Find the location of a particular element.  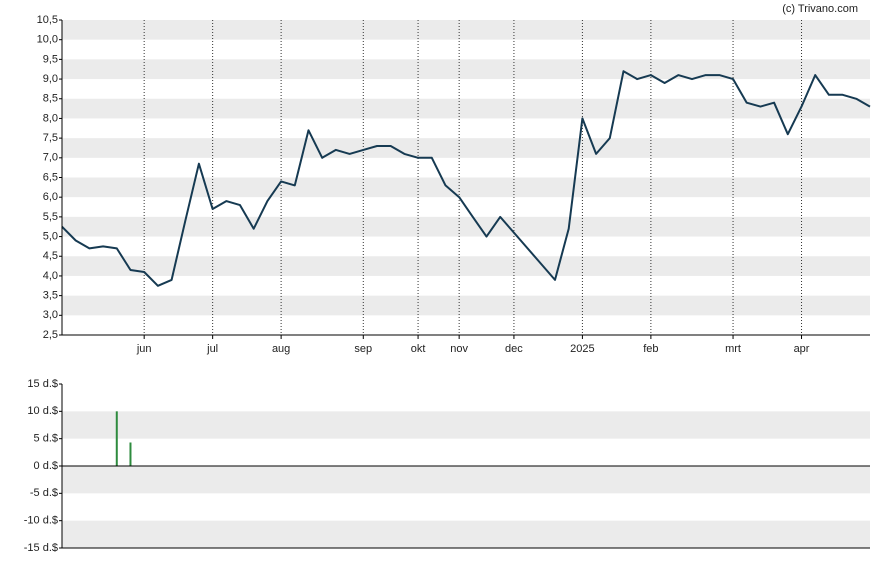

x-tick-label: dec is located at coordinates (514, 349).